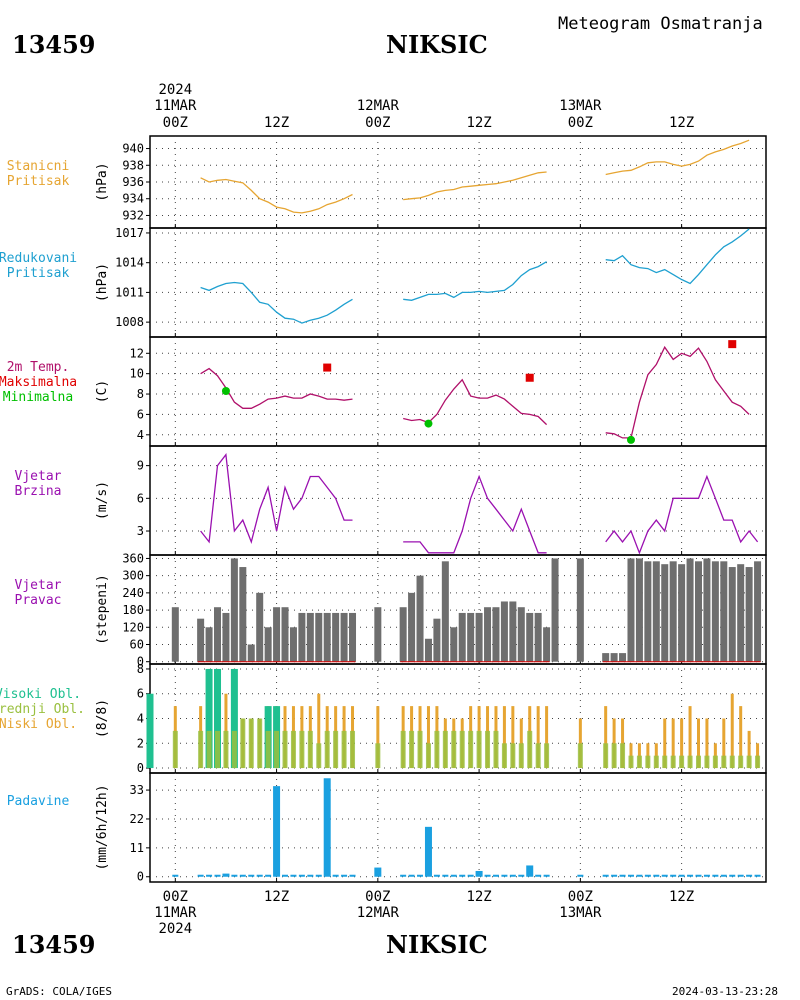 This screenshot has width=800, height=1000. I want to click on y-tick-label: 33, so click(137, 790).